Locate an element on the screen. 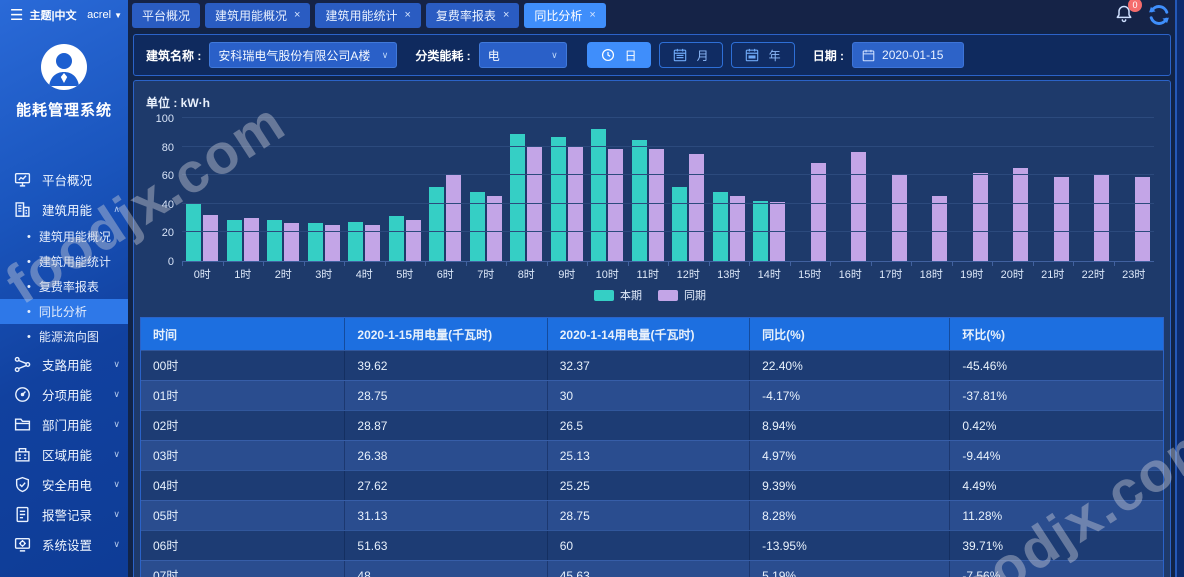 The image size is (1184, 577). x-axis-tick-label: 13时 is located at coordinates (729, 272).